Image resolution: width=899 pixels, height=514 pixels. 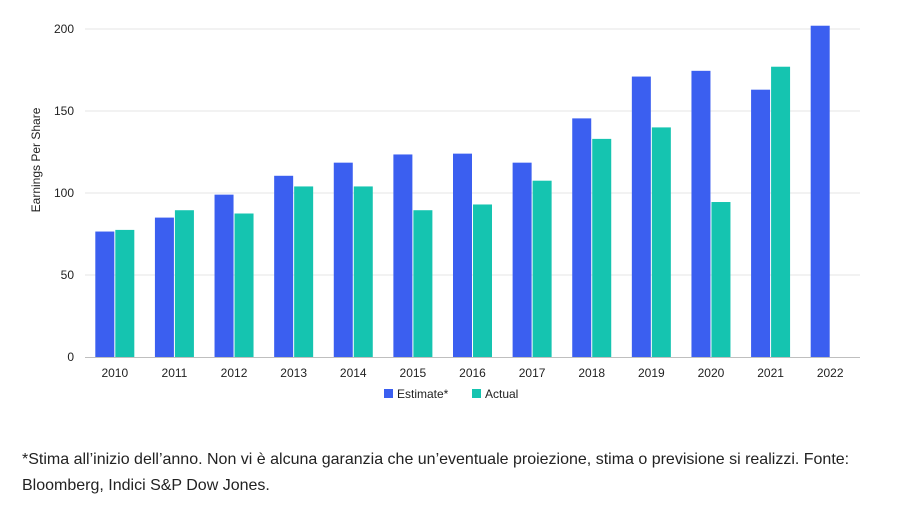 I want to click on bar-group-2019, so click(x=651, y=217).